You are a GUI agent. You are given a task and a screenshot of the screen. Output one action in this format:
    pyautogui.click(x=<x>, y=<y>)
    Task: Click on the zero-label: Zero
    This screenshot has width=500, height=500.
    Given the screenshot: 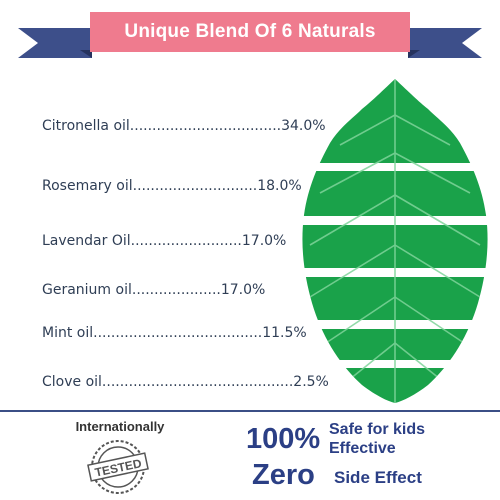 What is the action you would take?
    pyautogui.click(x=283, y=475)
    